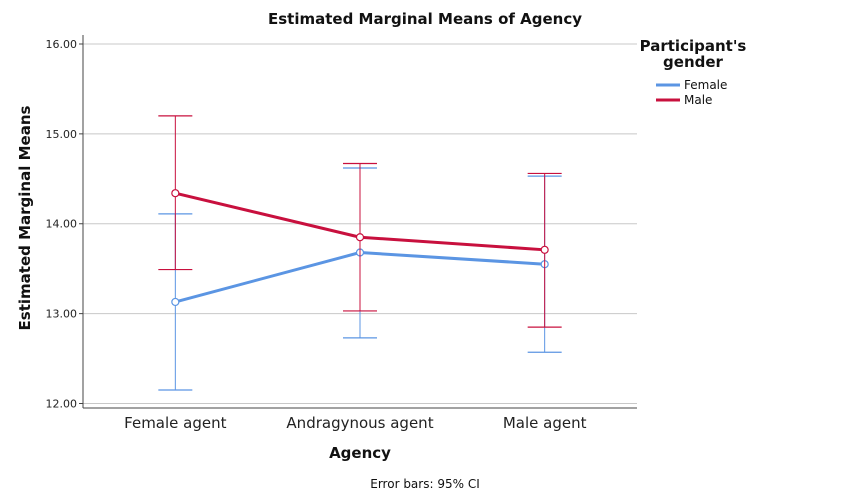  What do you see at coordinates (545, 423) in the screenshot?
I see `x-tick-label-2: Male agent` at bounding box center [545, 423].